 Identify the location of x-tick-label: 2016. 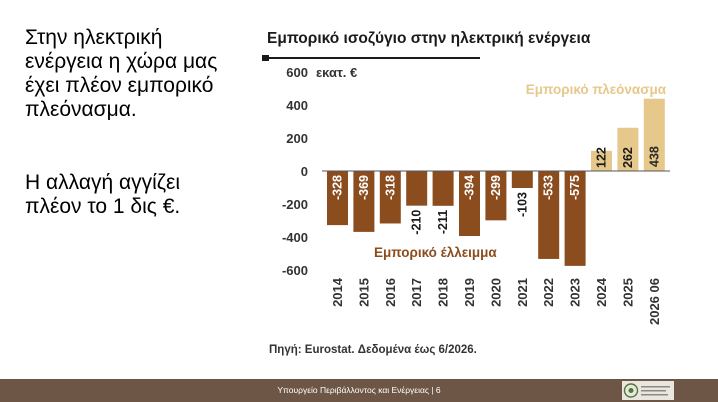
(390, 292).